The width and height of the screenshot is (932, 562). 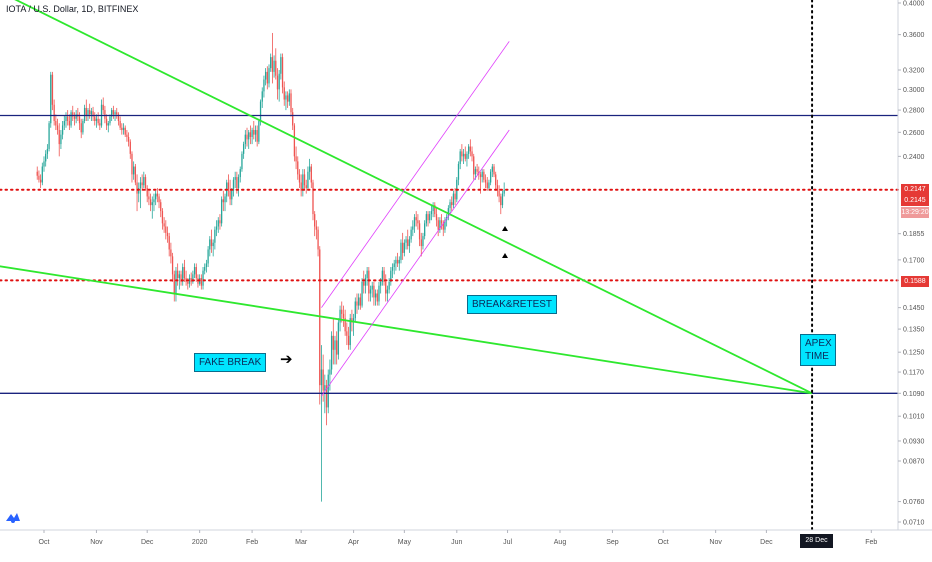 I want to click on x-tick-label: May, so click(x=405, y=542).